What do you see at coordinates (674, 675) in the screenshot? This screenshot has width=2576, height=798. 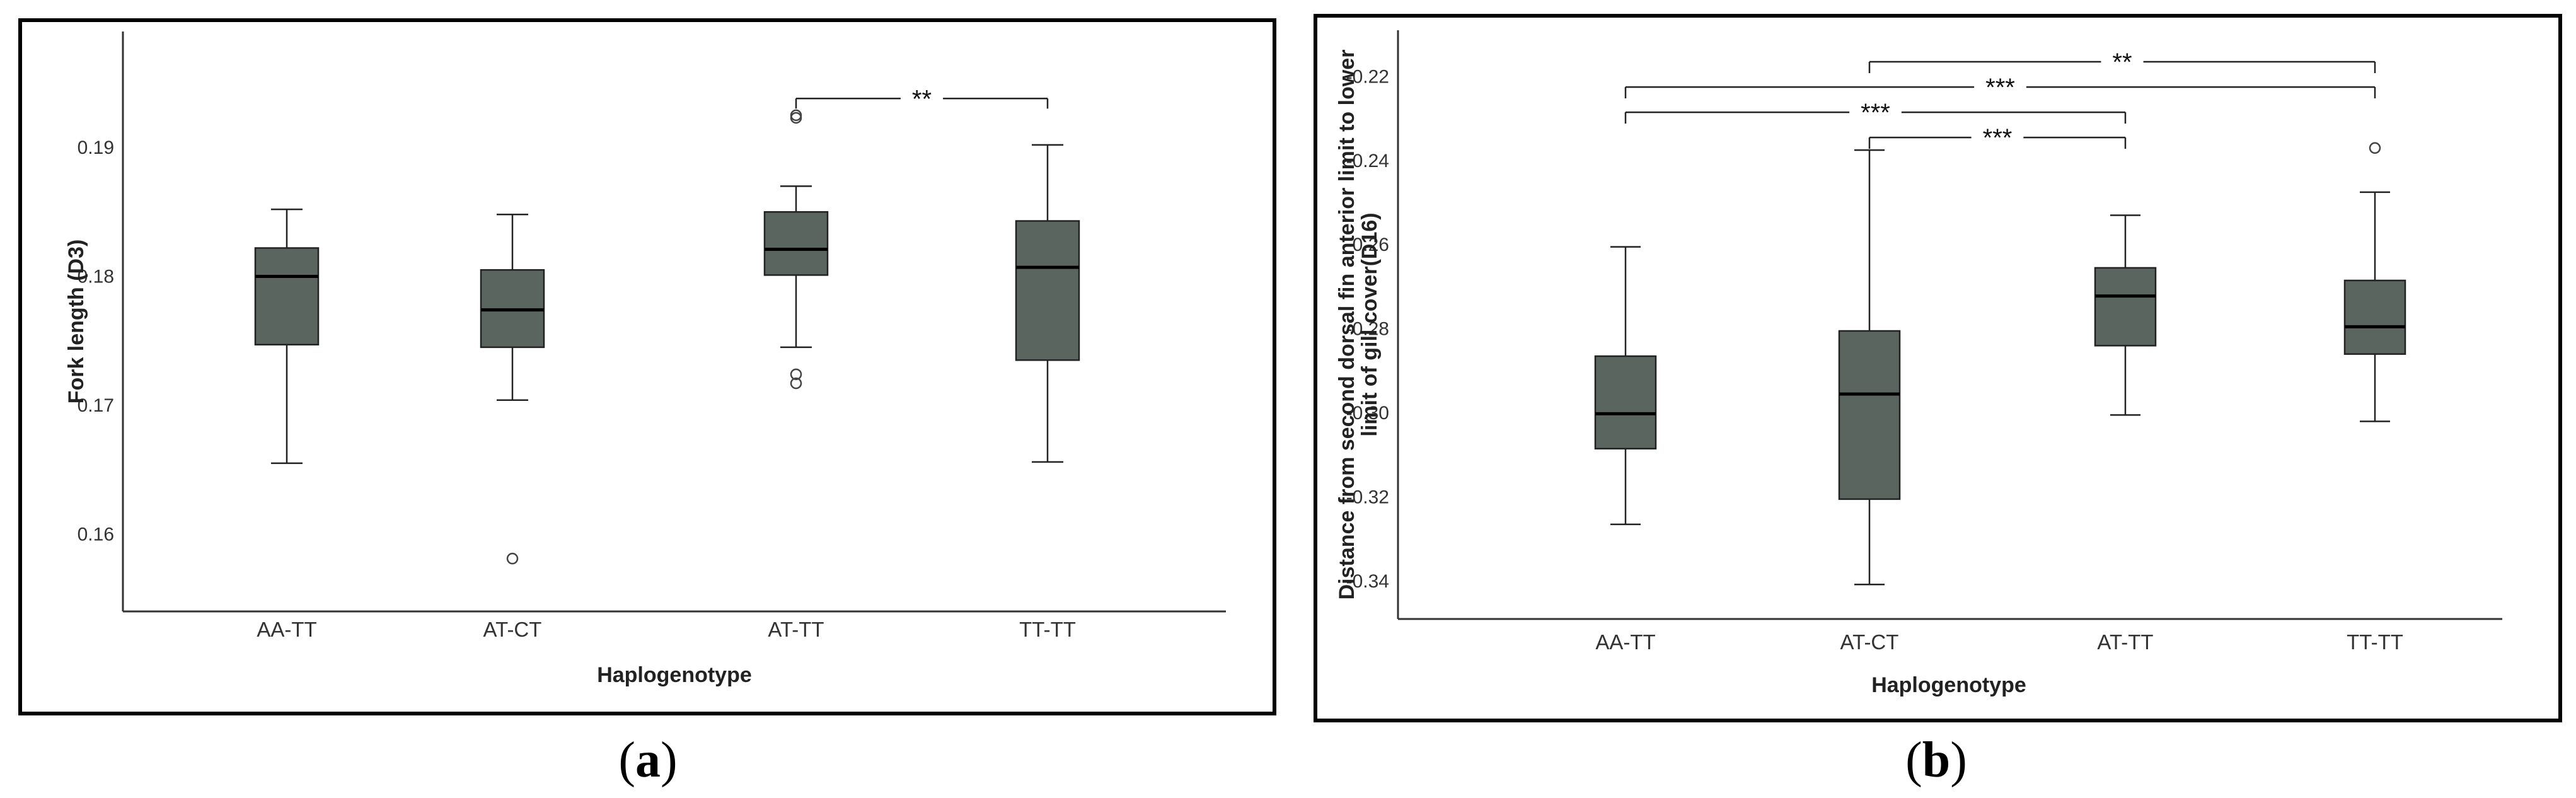 I see `panel-a-x-axis-label: Haplogenotype` at bounding box center [674, 675].